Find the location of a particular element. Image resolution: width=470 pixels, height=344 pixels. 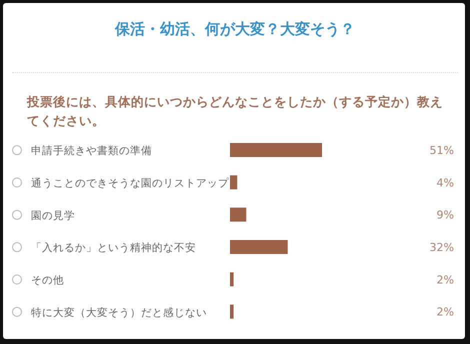

data-label: 51% is located at coordinates (442, 150).